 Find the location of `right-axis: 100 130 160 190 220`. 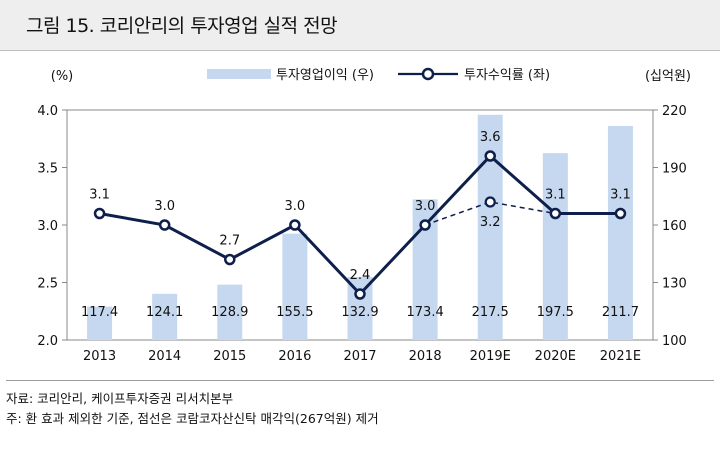

right-axis: 100 130 160 190 220 is located at coordinates (670, 226).